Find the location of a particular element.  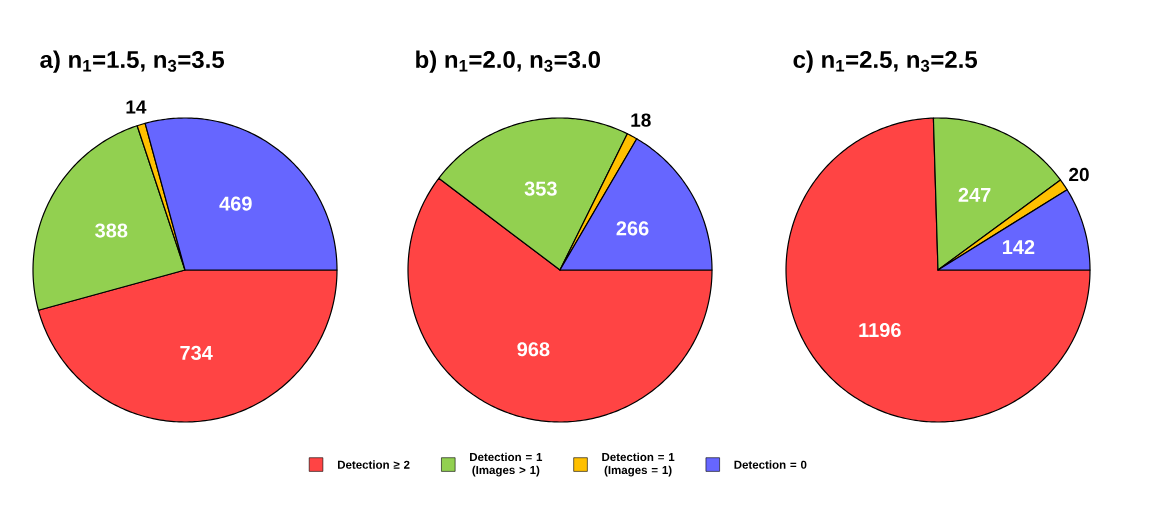

data-label: 18 is located at coordinates (641, 120).